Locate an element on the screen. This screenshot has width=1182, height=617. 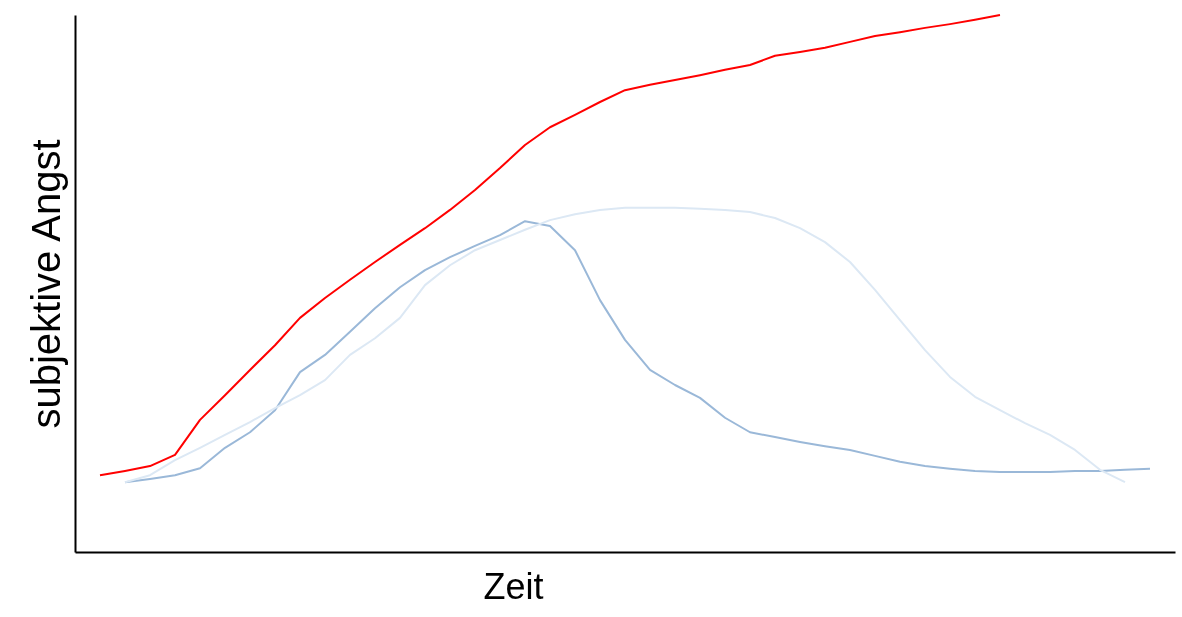
x-axis-title: Zeit is located at coordinates (513, 586).